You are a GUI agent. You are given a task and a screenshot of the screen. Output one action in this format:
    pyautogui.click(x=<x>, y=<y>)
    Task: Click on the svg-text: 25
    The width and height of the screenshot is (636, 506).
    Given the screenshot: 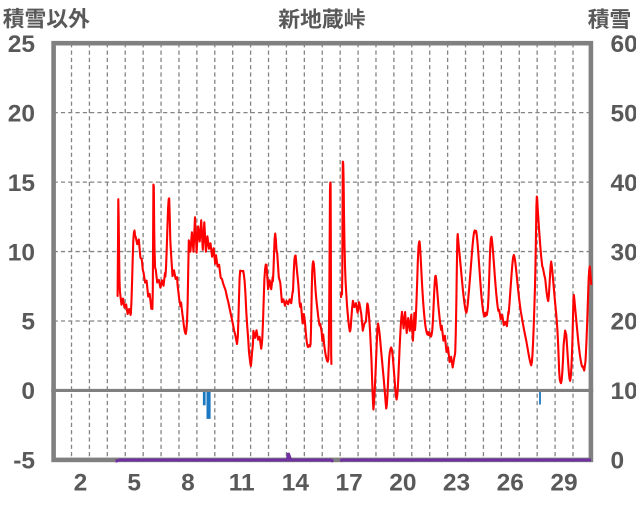 What is the action you would take?
    pyautogui.click(x=21, y=44)
    